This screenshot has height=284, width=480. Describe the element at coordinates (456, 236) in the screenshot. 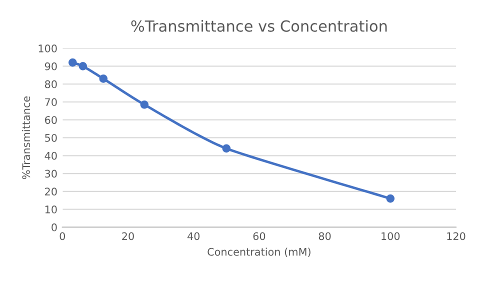

I see `x-tick-label: 120` at that location.